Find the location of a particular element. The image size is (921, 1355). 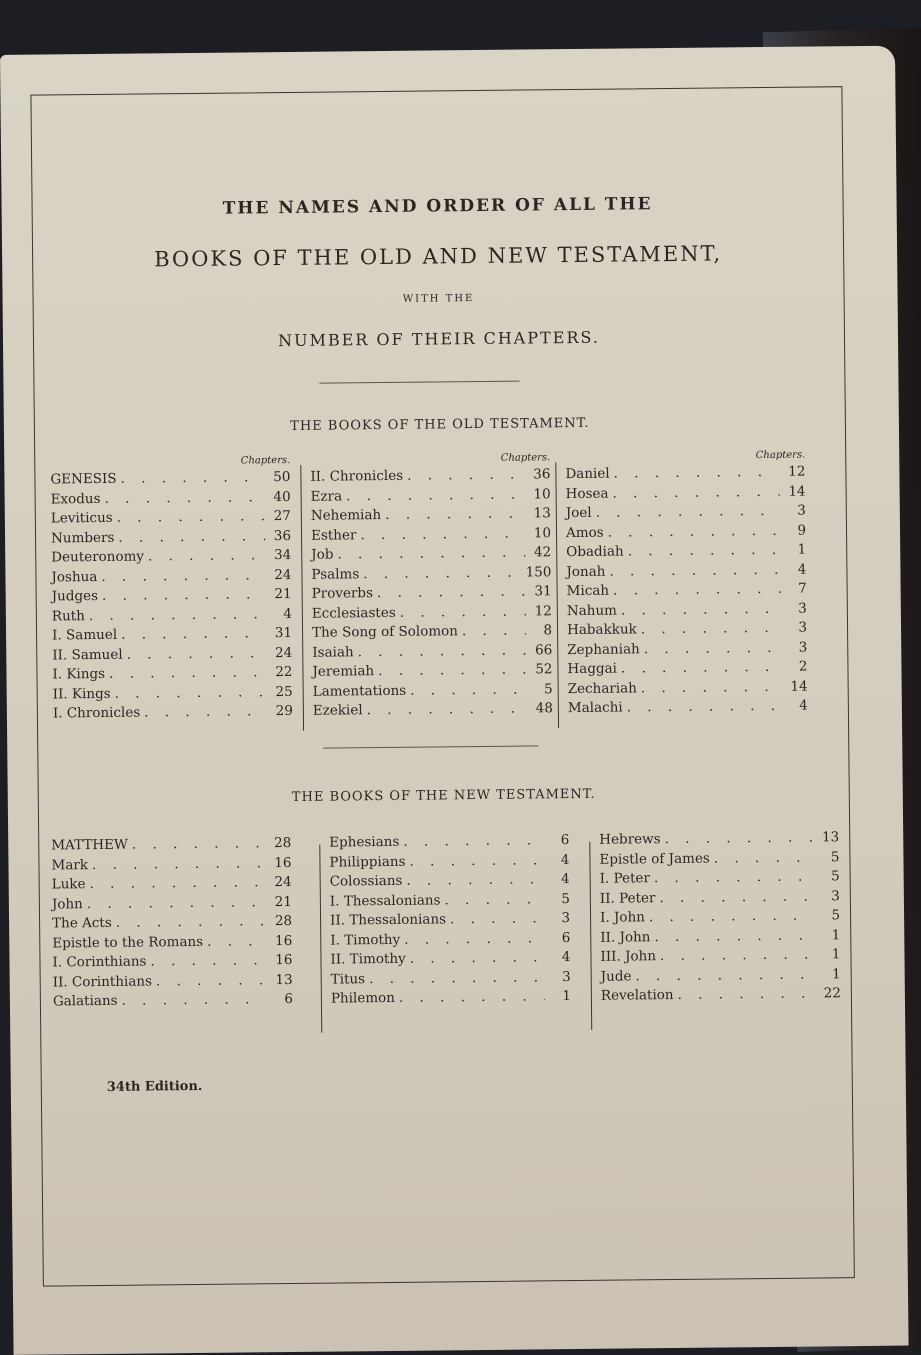

book-name: Ezra is located at coordinates (326, 496).